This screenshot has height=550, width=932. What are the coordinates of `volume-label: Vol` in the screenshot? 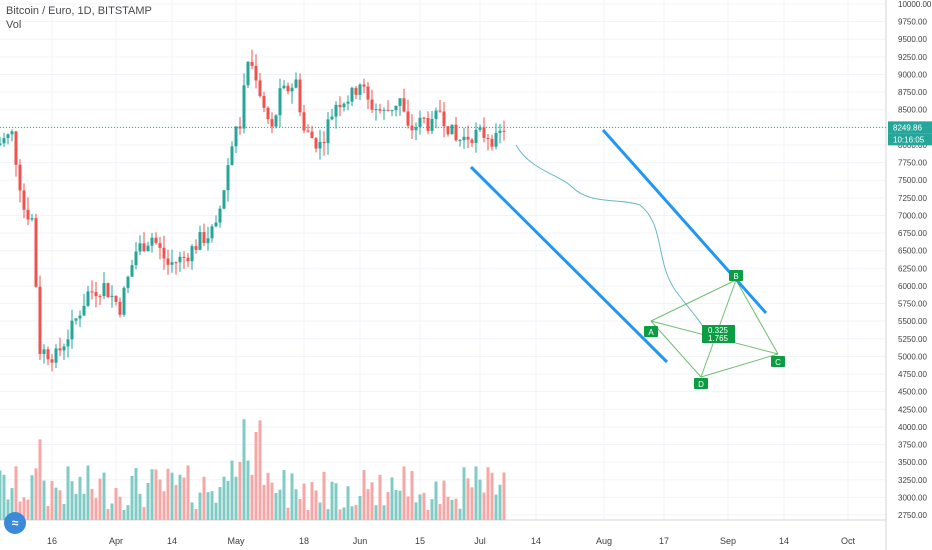 It's located at (14, 25).